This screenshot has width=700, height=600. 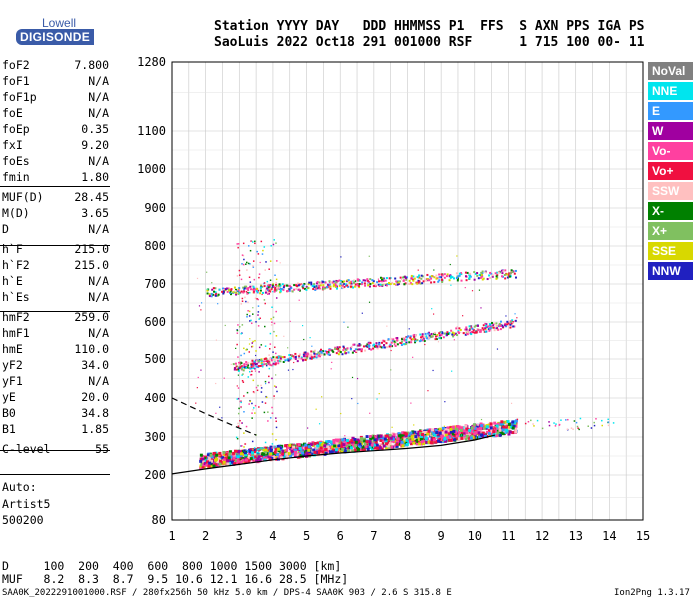 I want to click on y-tick-label: 400, so click(x=155, y=398).